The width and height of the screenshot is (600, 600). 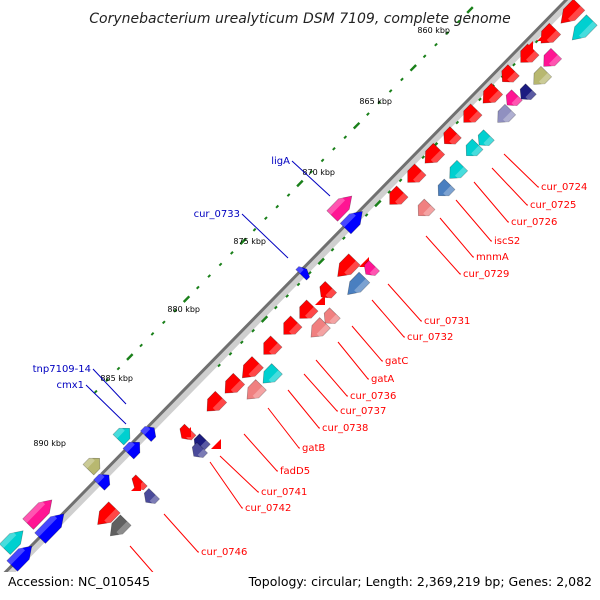 I want to click on gene-label: cur_0737, so click(x=363, y=411).